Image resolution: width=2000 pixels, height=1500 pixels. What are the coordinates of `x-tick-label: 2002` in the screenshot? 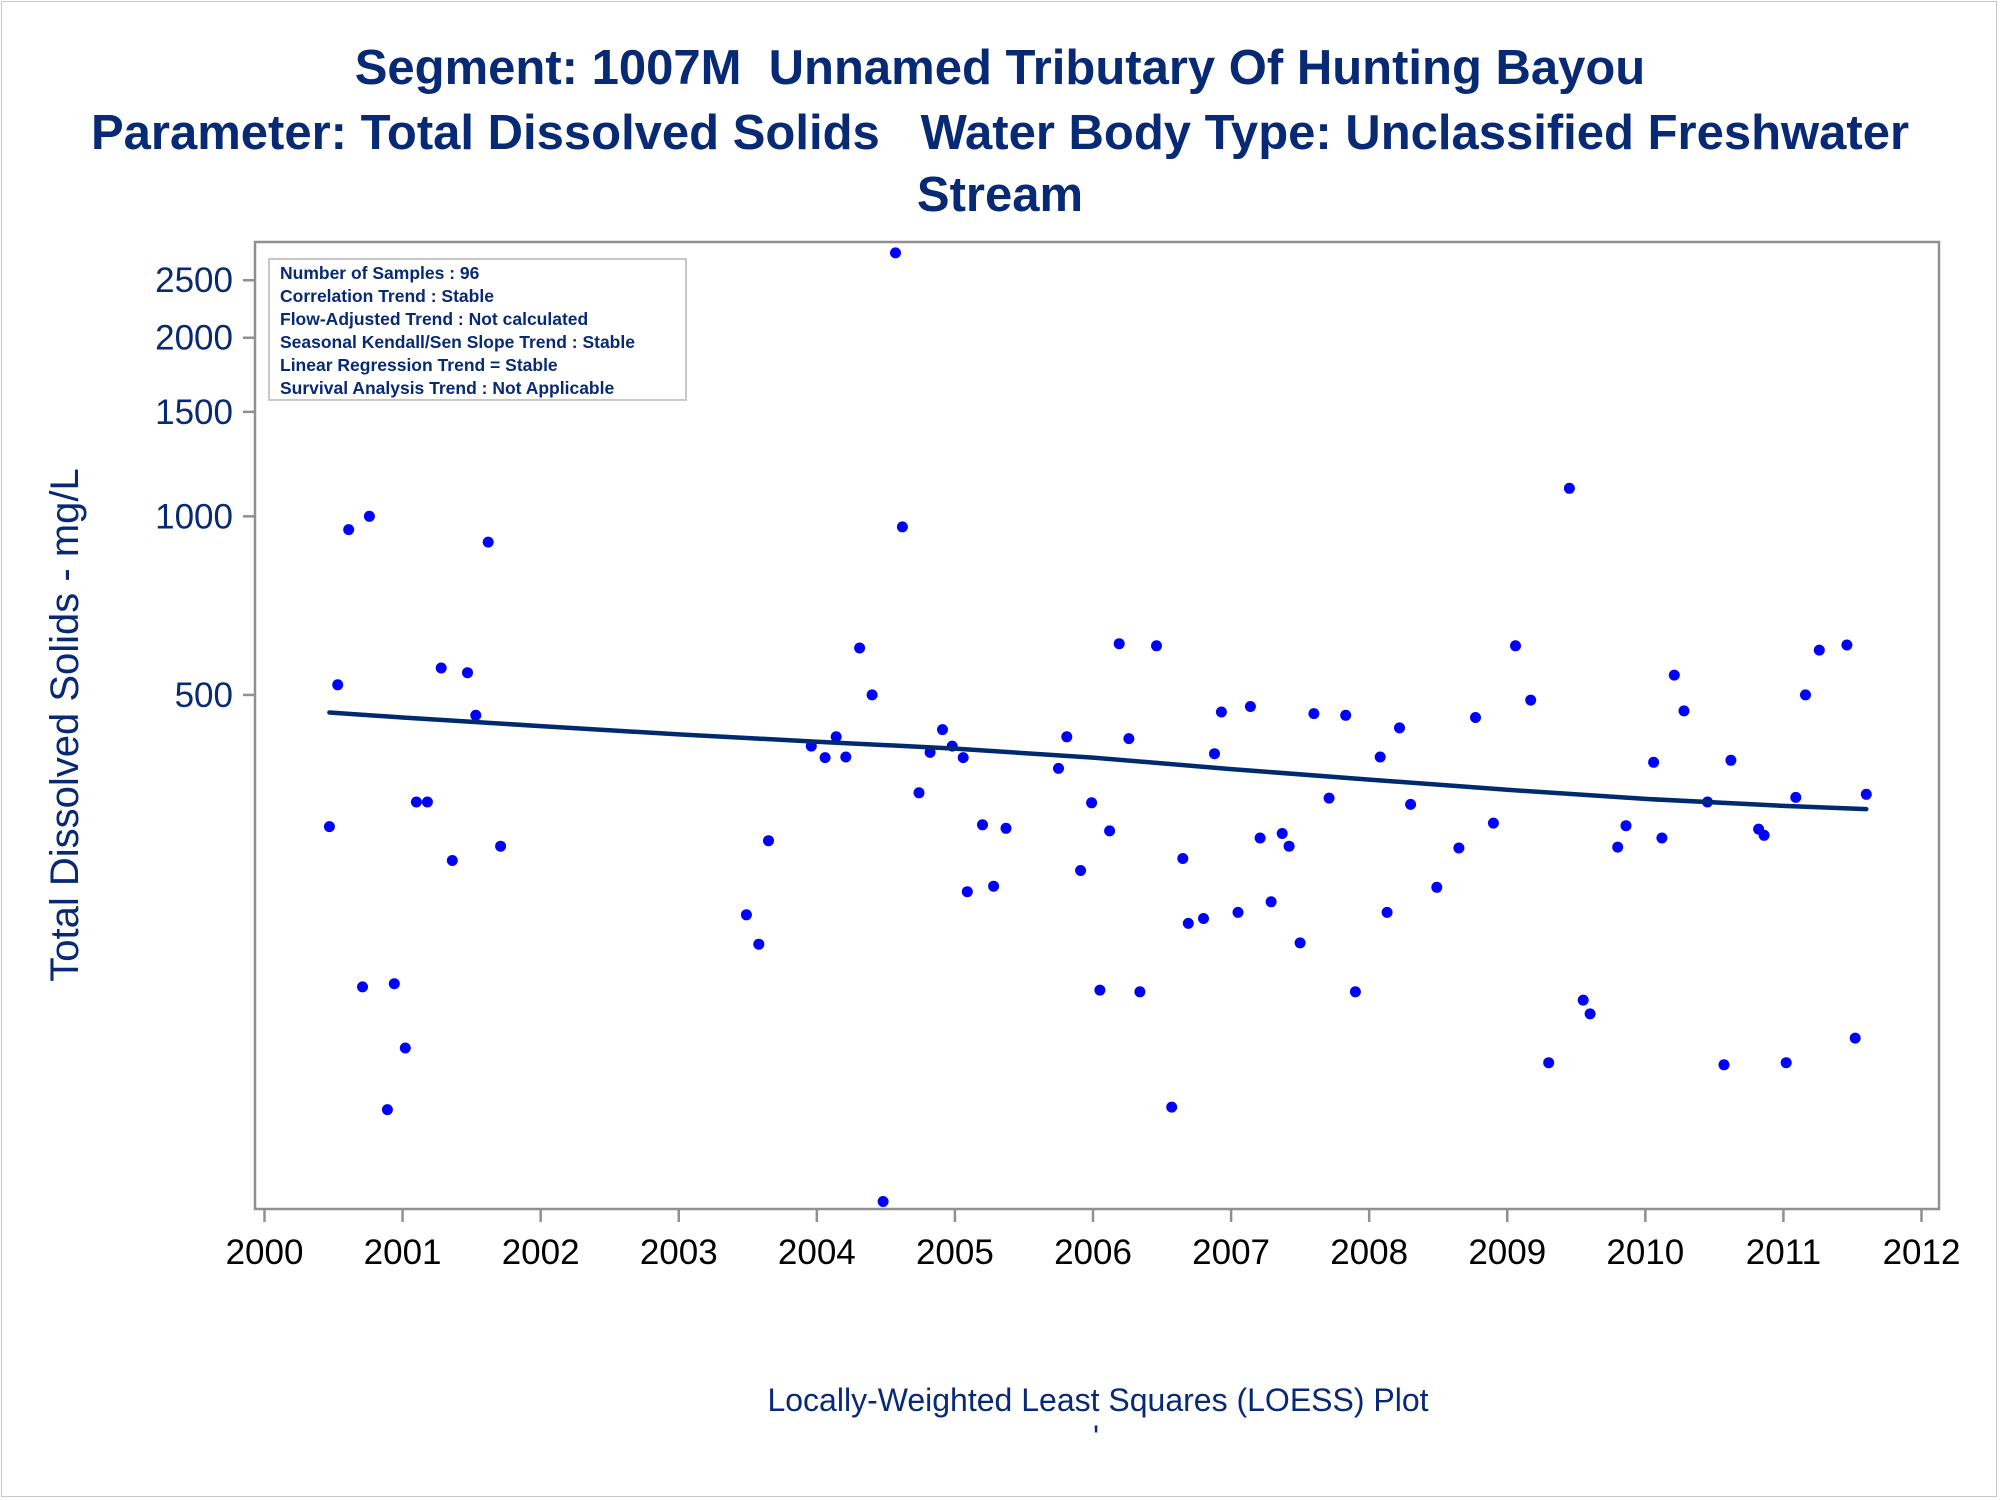 It's located at (541, 1252).